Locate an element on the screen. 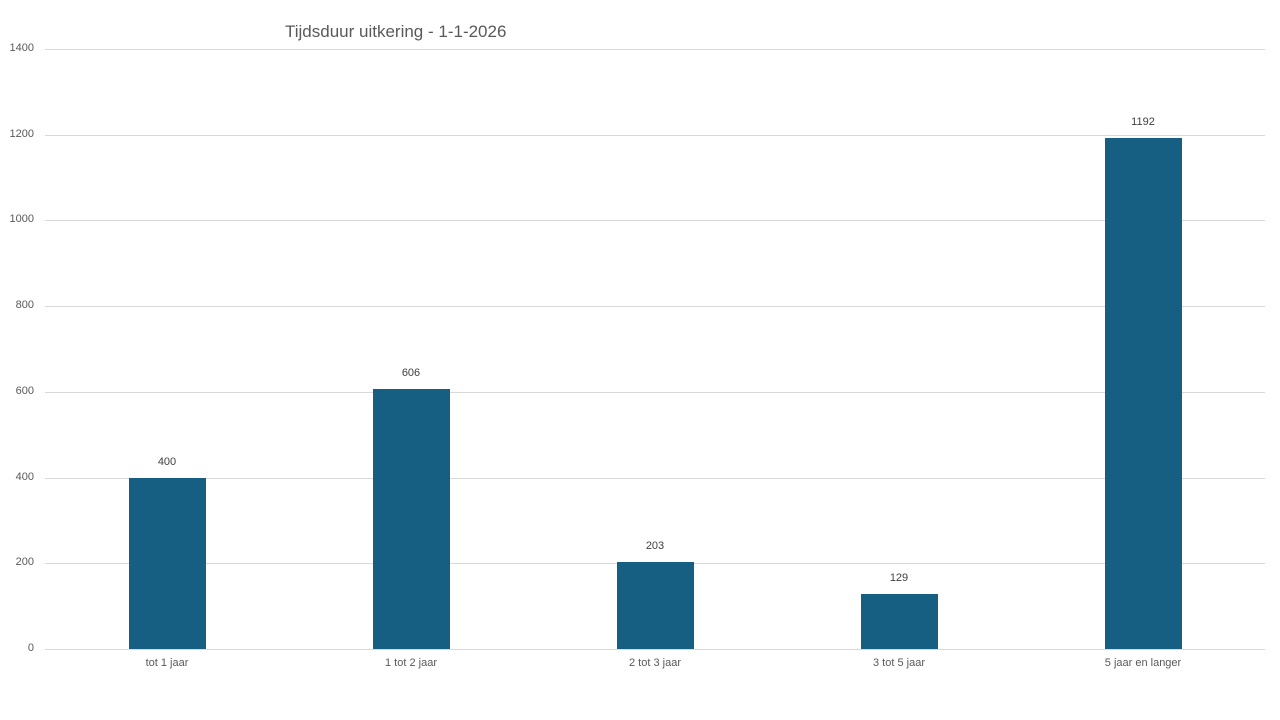 Image resolution: width=1280 pixels, height=720 pixels. x-tick-label: tot 1 jaar is located at coordinates (167, 663).